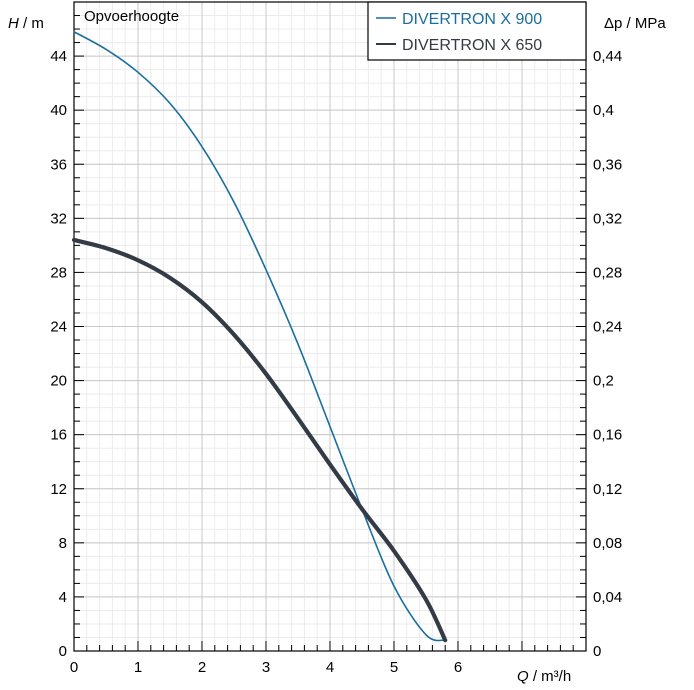  I want to click on x-tick-label: 5, so click(394, 667).